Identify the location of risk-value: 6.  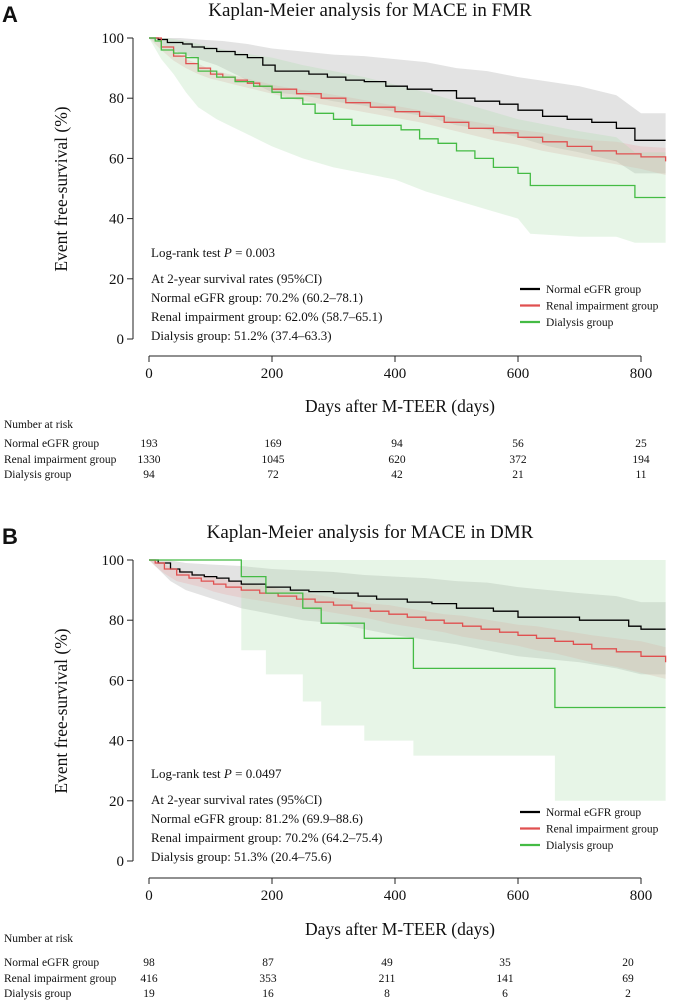
(505, 994).